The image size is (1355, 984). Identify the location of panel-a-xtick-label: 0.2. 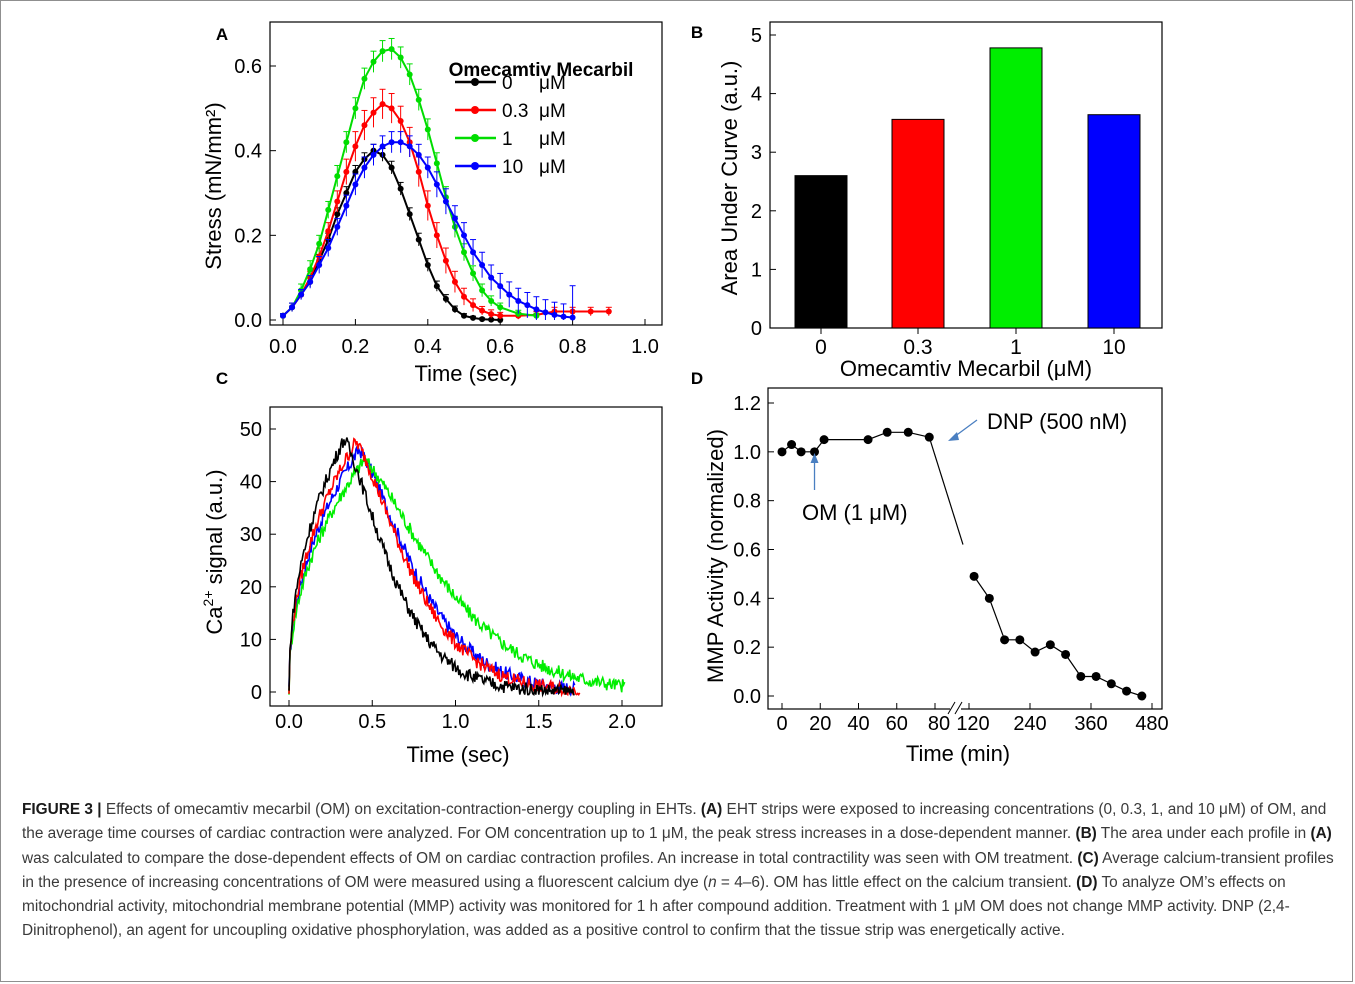
(355, 347).